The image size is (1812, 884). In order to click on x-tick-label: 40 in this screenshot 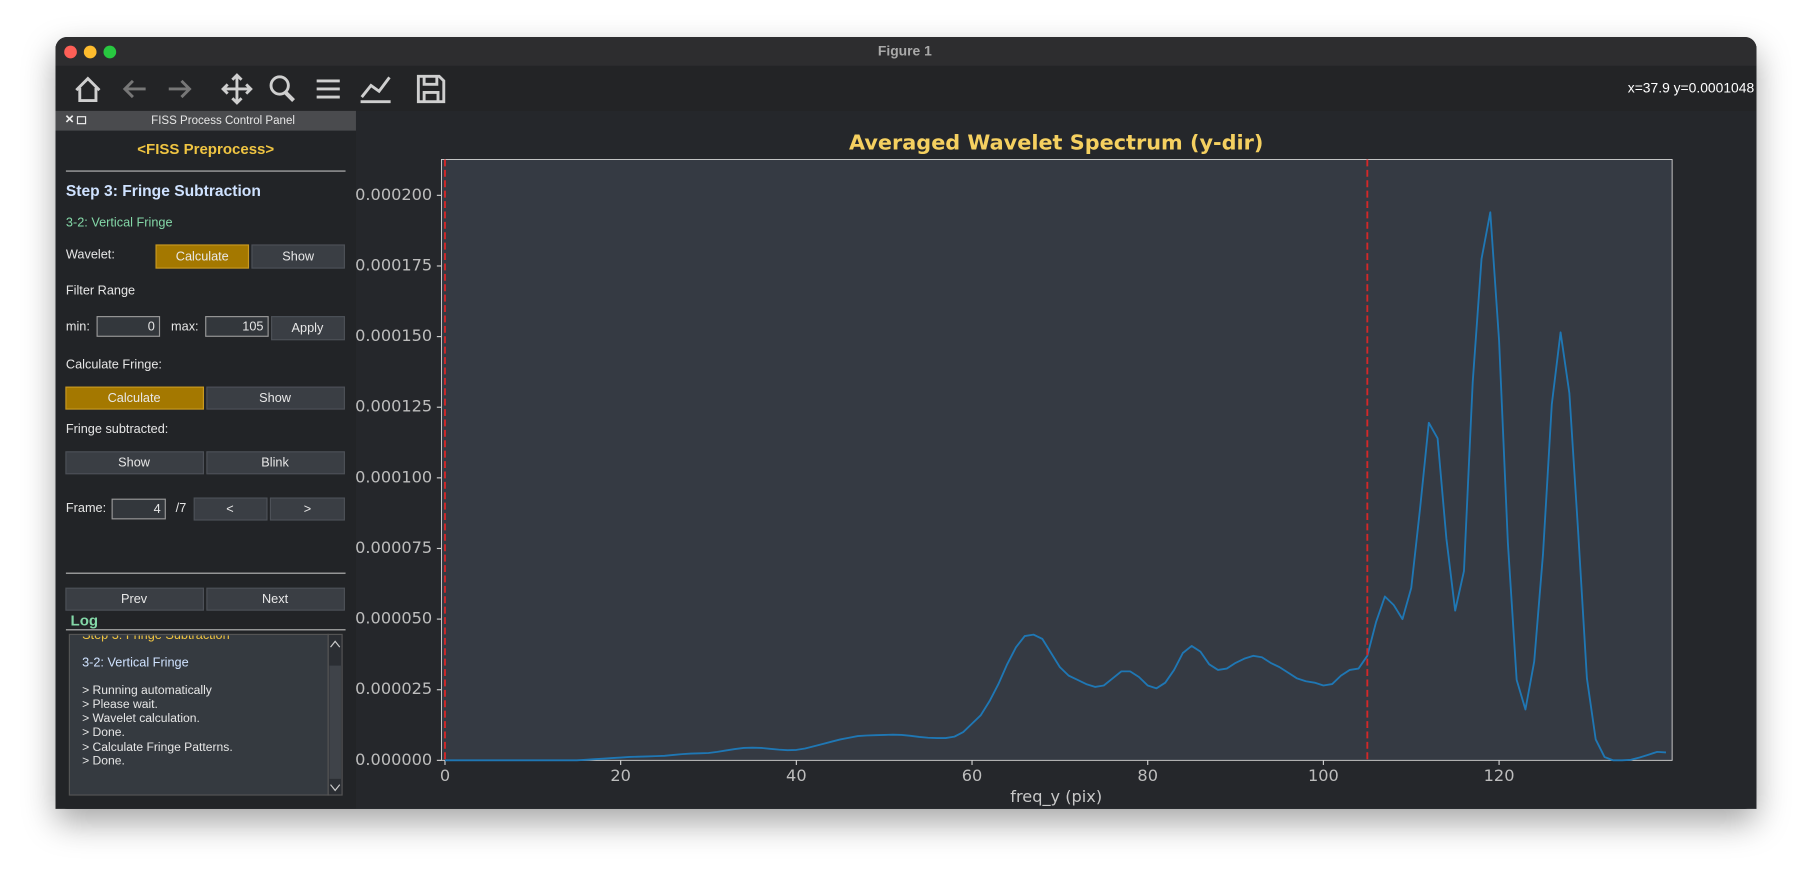, I will do `click(796, 775)`.